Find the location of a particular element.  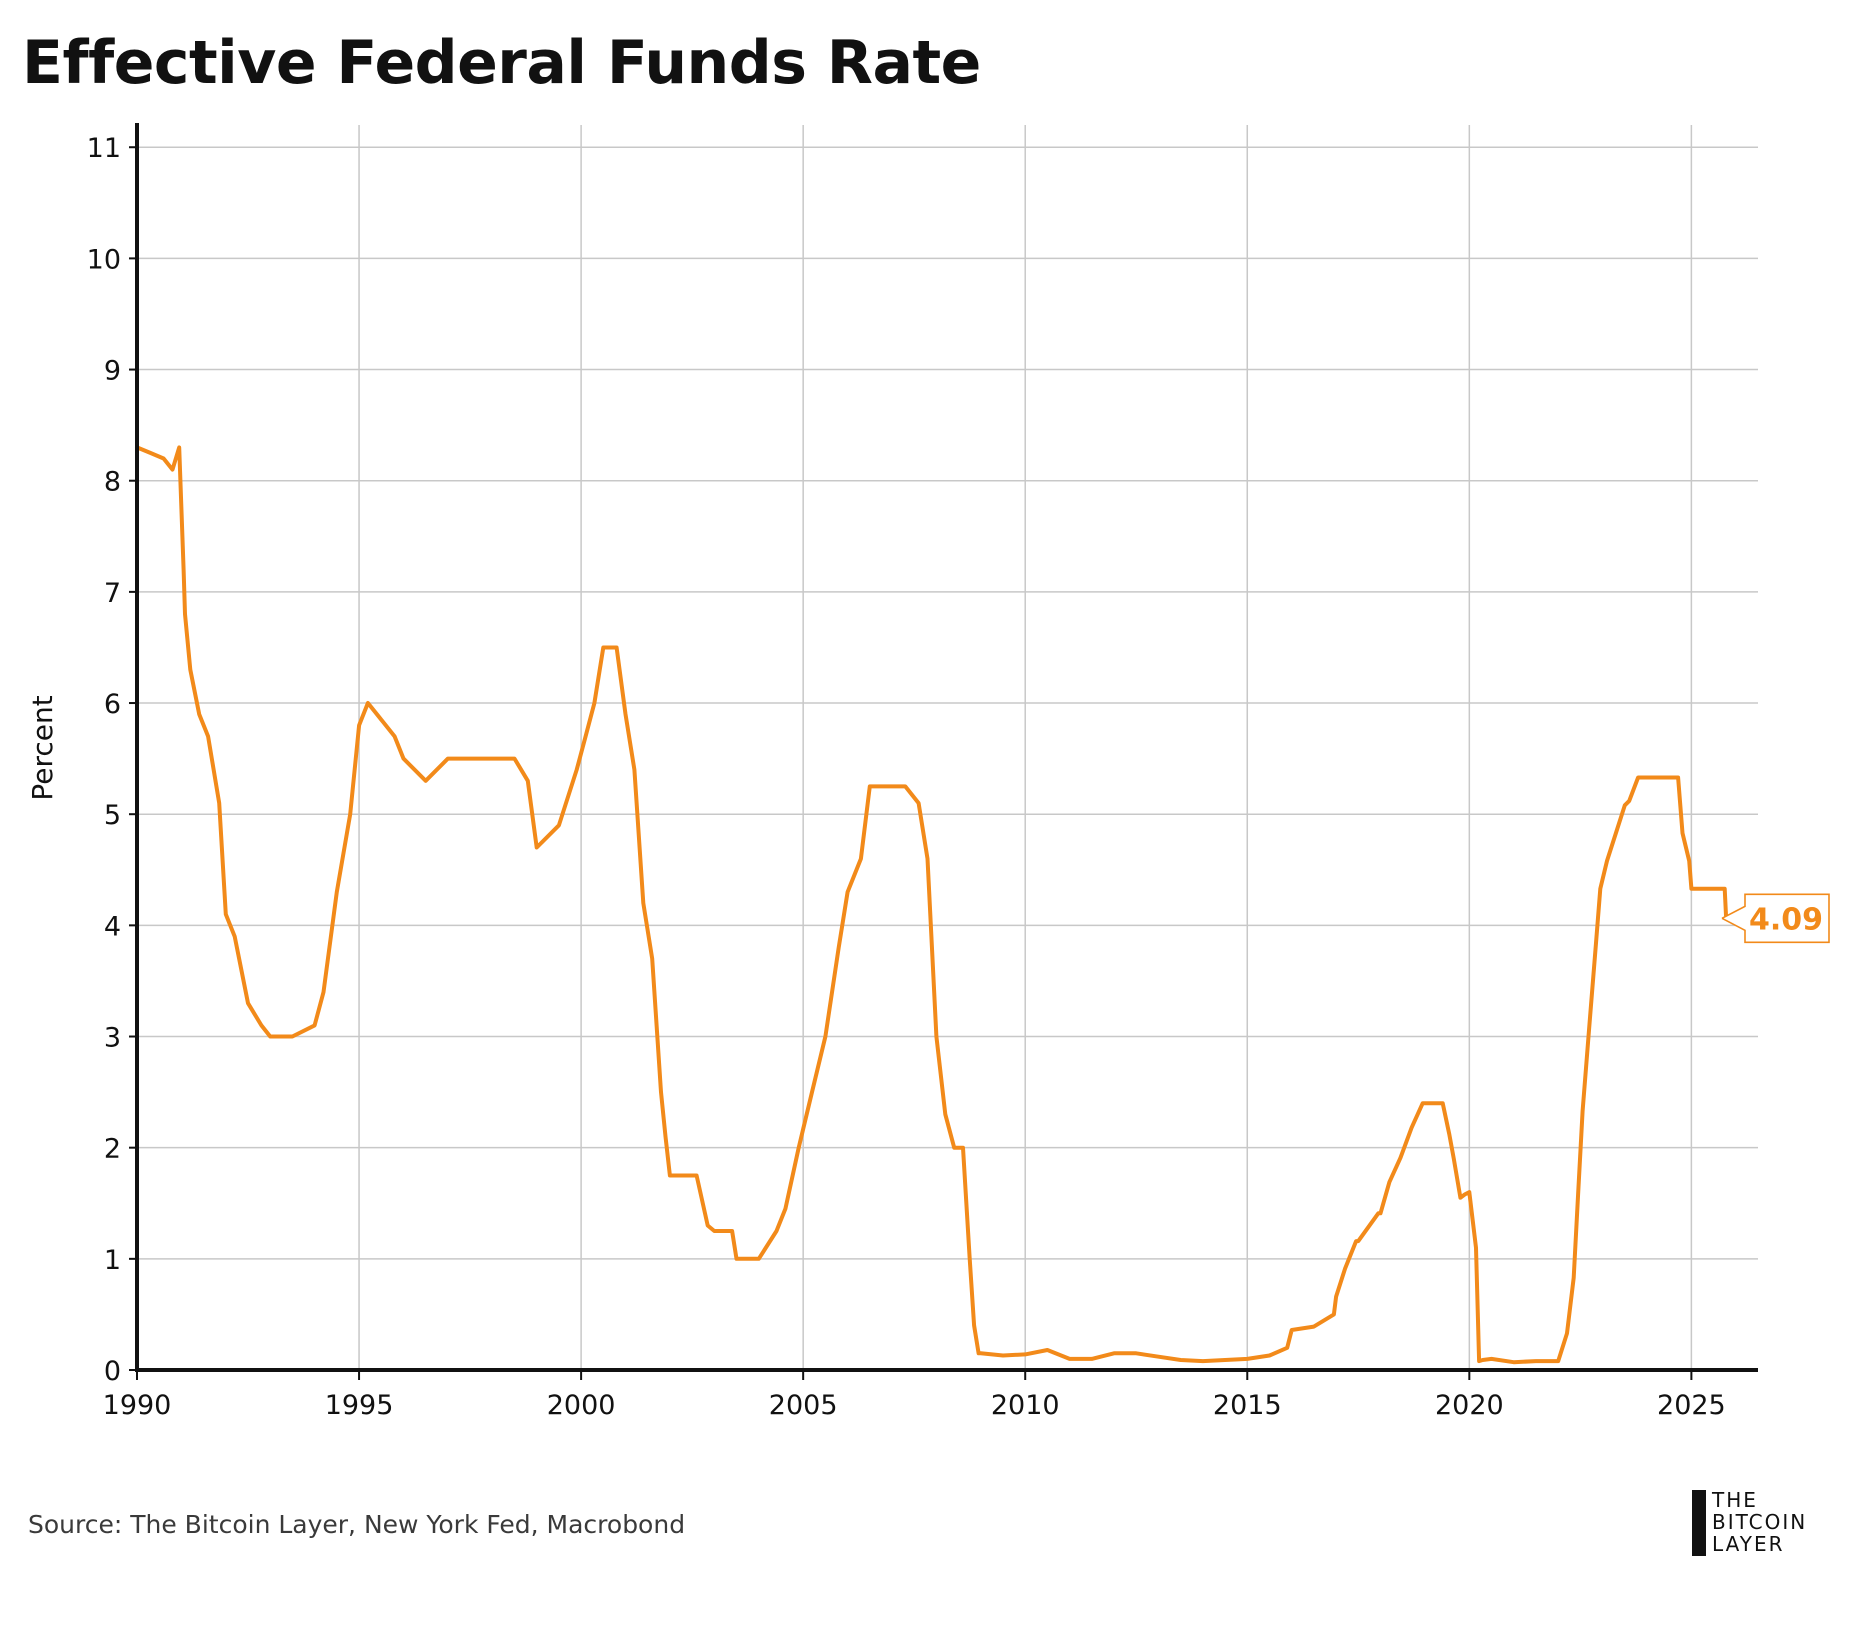

logo-text: THE BITCOIN LAYER is located at coordinates (1759, 1522).